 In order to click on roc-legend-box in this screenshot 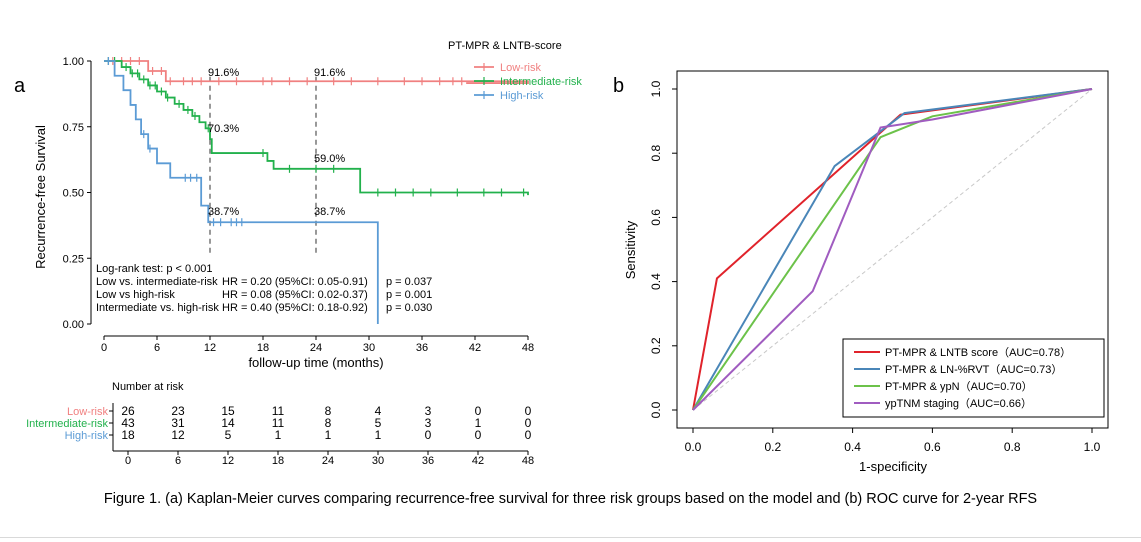, I will do `click(973, 378)`.